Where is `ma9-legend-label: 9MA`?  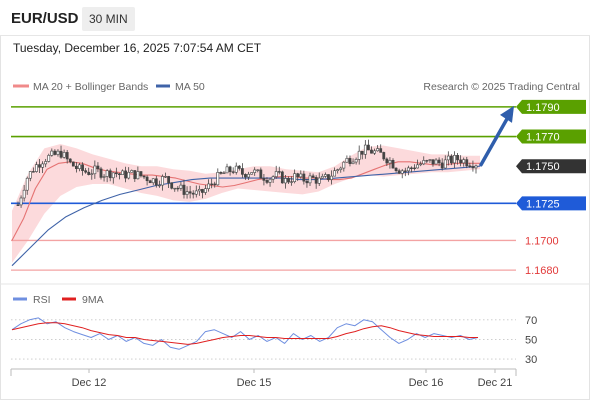 ma9-legend-label: 9MA is located at coordinates (93, 300).